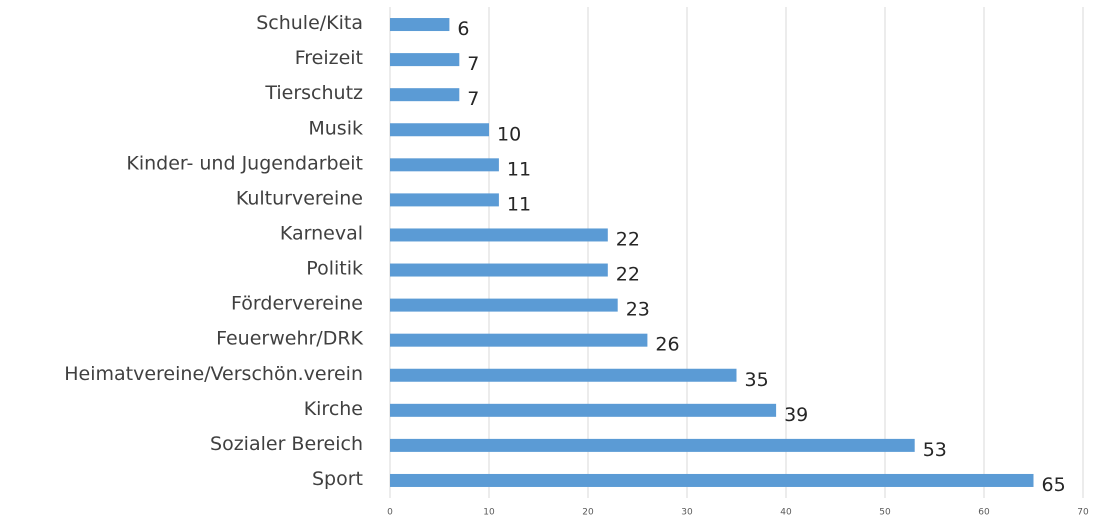 Image resolution: width=1093 pixels, height=517 pixels. Describe the element at coordinates (638, 310) in the screenshot. I see `value-label: 23` at that location.